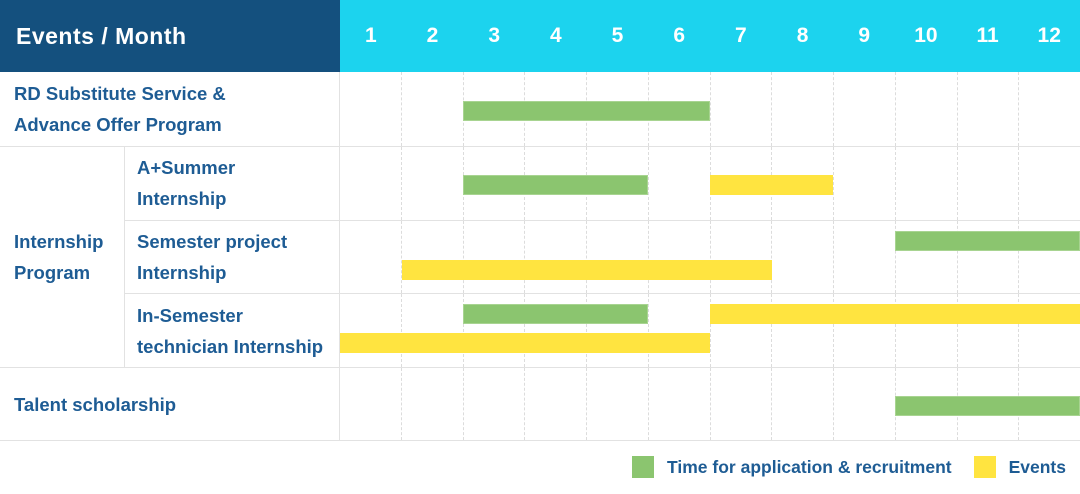 This screenshot has width=1080, height=494. What do you see at coordinates (232, 183) in the screenshot?
I see `row-label-a-plus-summer: A+Summer Internship` at bounding box center [232, 183].